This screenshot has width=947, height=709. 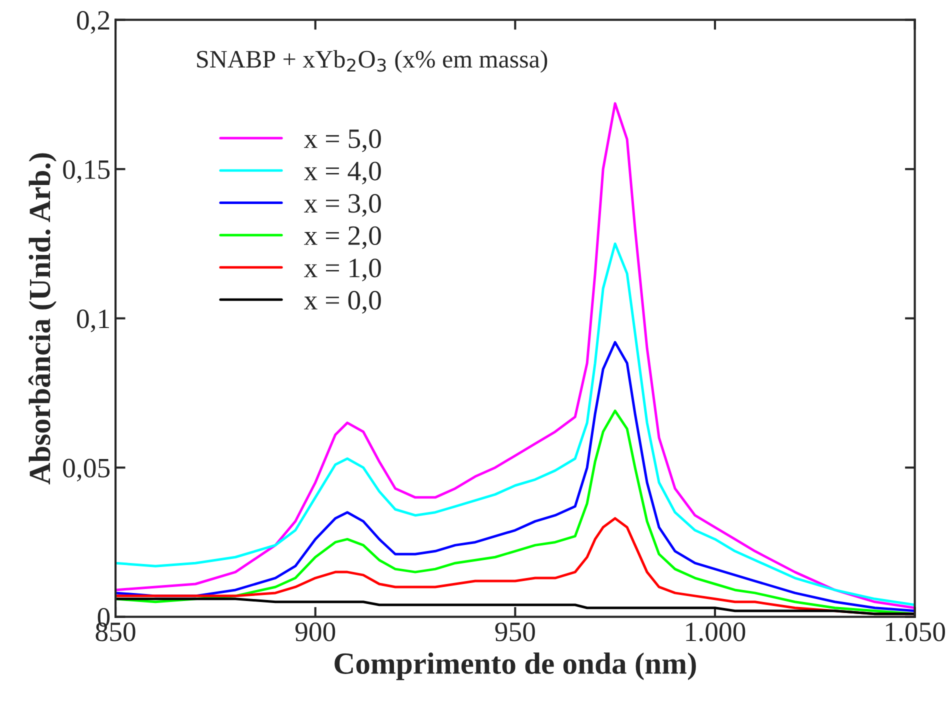 What do you see at coordinates (342, 173) in the screenshot?
I see `legend-label: x = 4,0` at bounding box center [342, 173].